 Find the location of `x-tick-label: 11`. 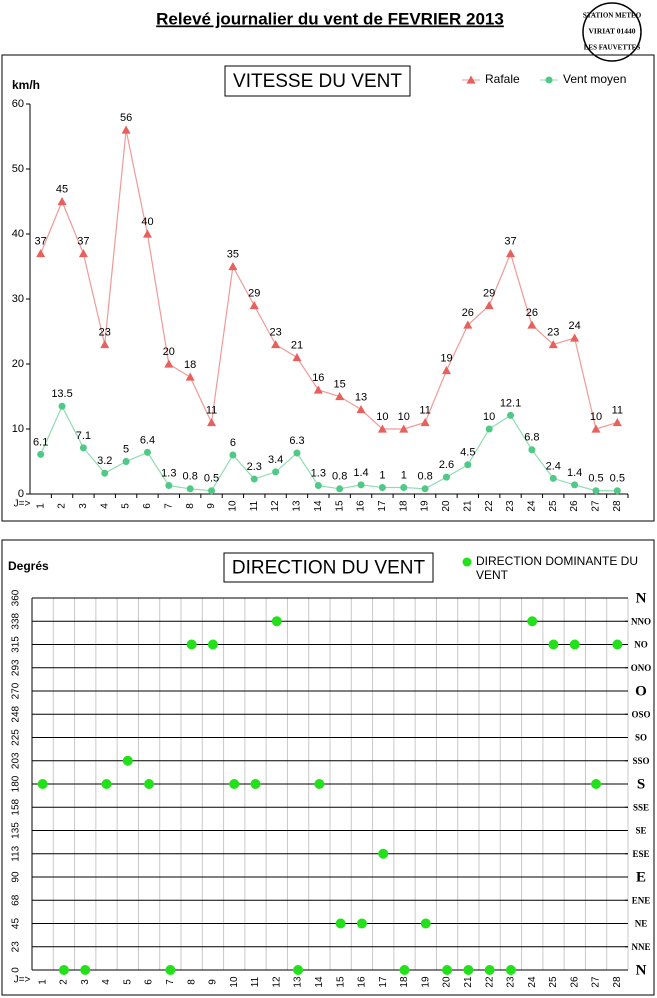

x-tick-label: 11 is located at coordinates (254, 505).